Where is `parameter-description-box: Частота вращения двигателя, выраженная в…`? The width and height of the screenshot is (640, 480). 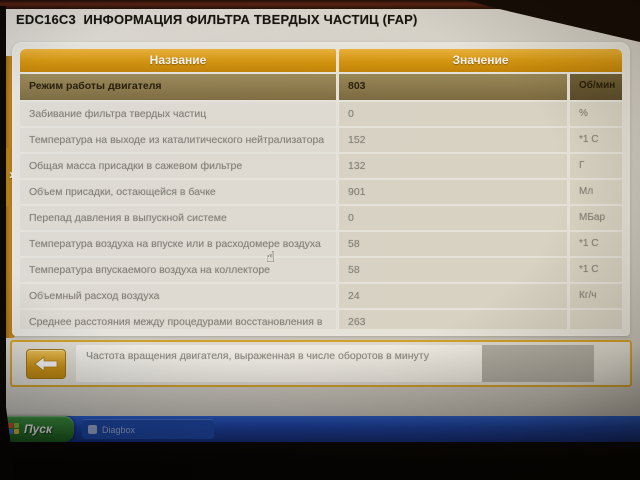 parameter-description-box: Частота вращения двигателя, выраженная в… is located at coordinates (279, 363).